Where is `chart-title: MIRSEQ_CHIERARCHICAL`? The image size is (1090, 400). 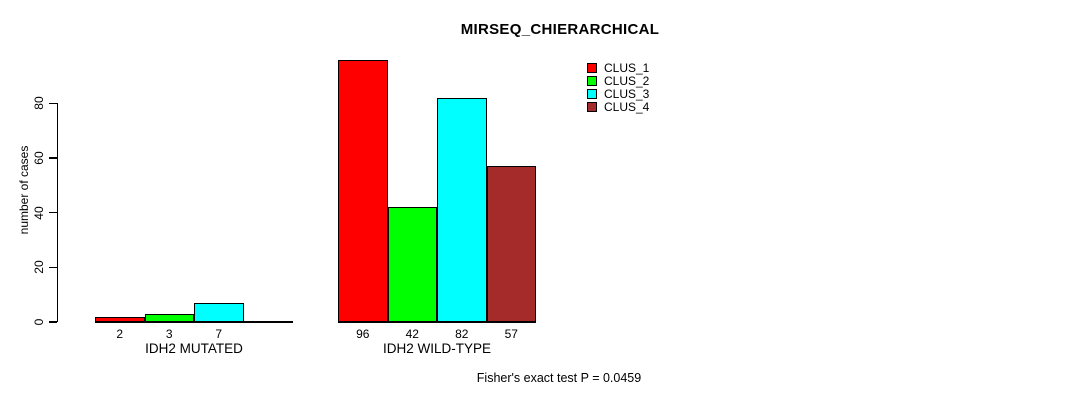
chart-title: MIRSEQ_CHIERARCHICAL is located at coordinates (560, 29).